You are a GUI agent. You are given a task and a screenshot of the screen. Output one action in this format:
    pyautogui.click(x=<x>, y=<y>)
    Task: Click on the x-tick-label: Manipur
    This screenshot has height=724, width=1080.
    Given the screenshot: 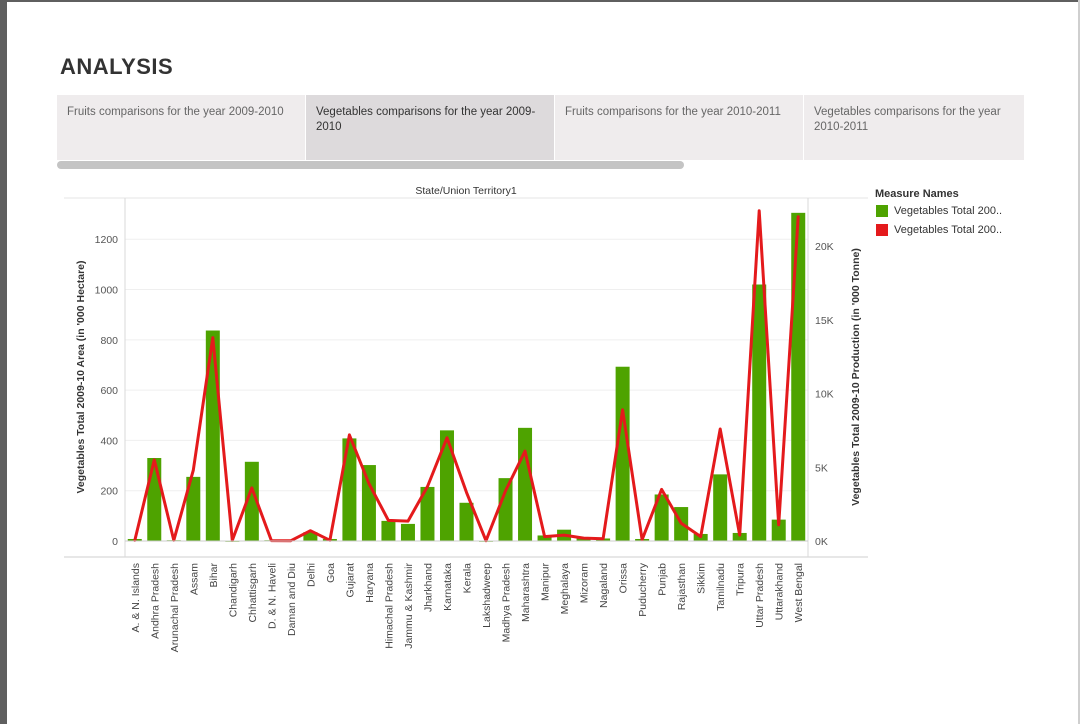 What is the action you would take?
    pyautogui.click(x=546, y=581)
    